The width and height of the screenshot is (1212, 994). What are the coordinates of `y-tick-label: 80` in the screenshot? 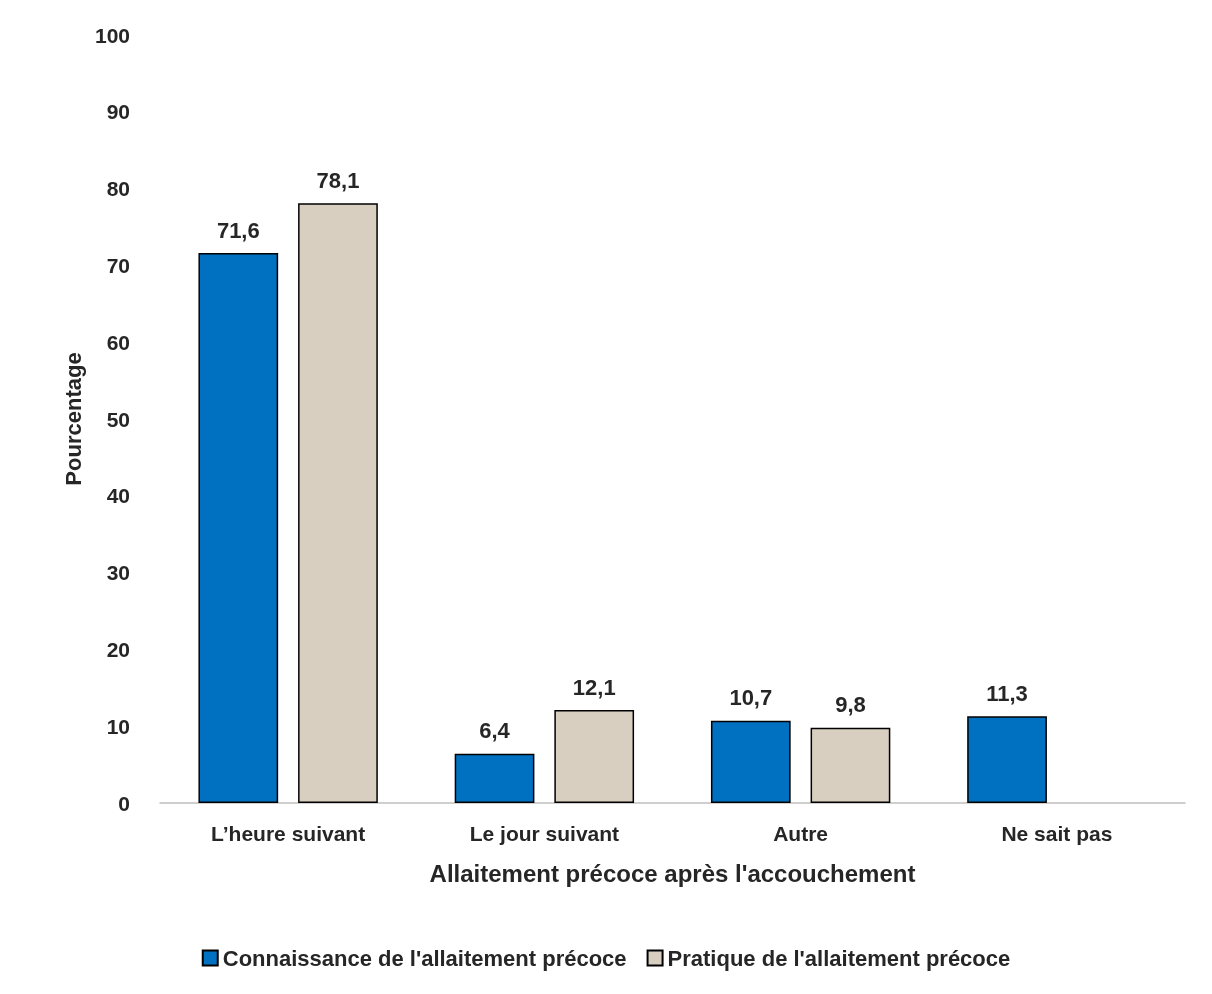 It's located at (118, 189).